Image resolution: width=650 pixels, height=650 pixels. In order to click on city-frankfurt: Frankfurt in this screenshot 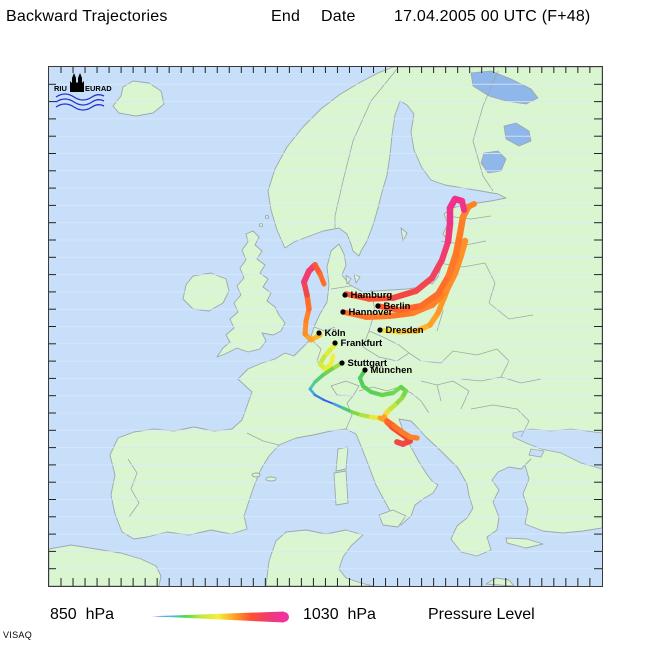, I will do `click(357, 343)`.